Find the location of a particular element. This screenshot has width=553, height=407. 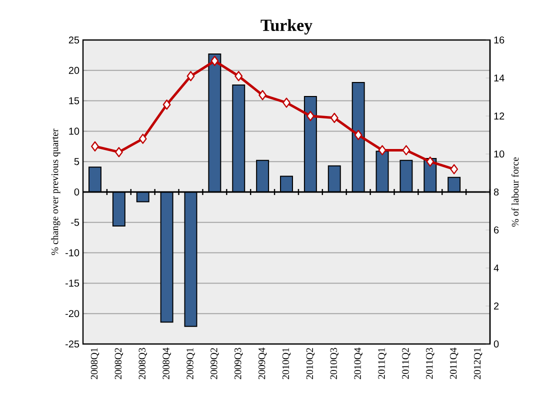

y-tick-label: -5 is located at coordinates (75, 222).